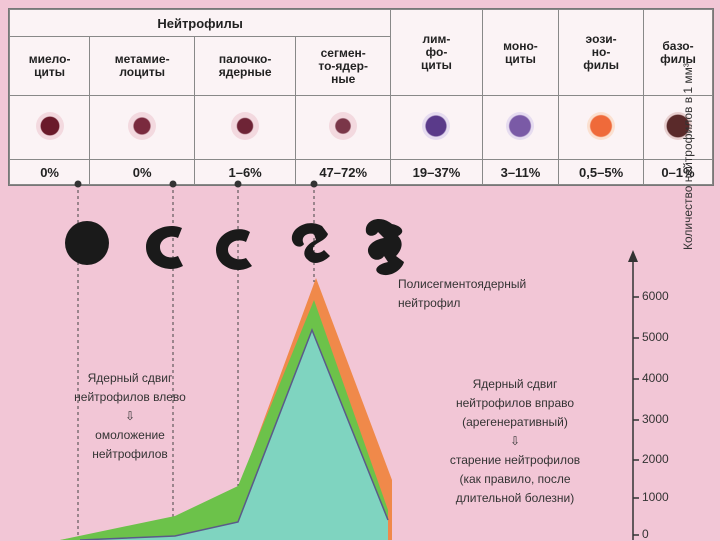 The image size is (720, 541). I want to click on tick-4000: 4000, so click(655, 378).